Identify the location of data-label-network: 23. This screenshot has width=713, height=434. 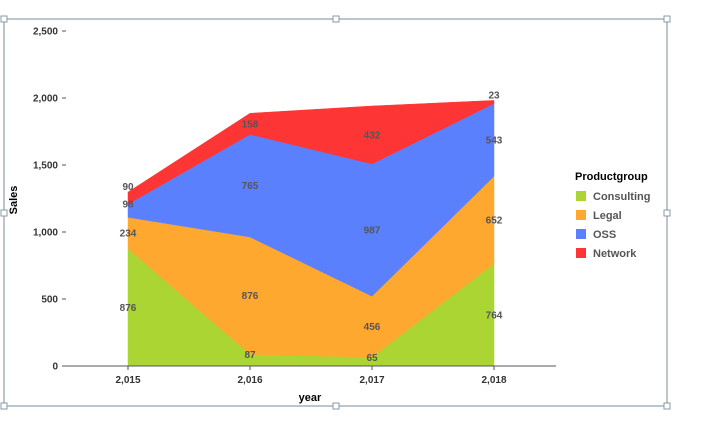
(494, 95).